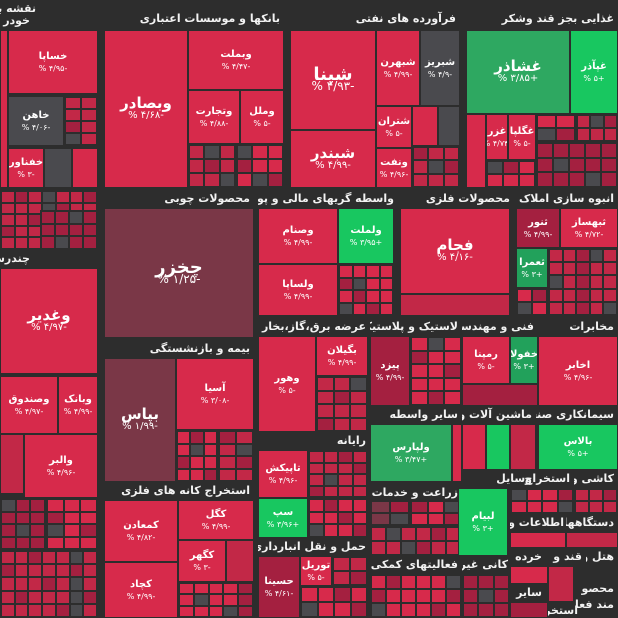  I want to click on tile-valmelat: ولملت +۳/۹۵ %, so click(366, 236).